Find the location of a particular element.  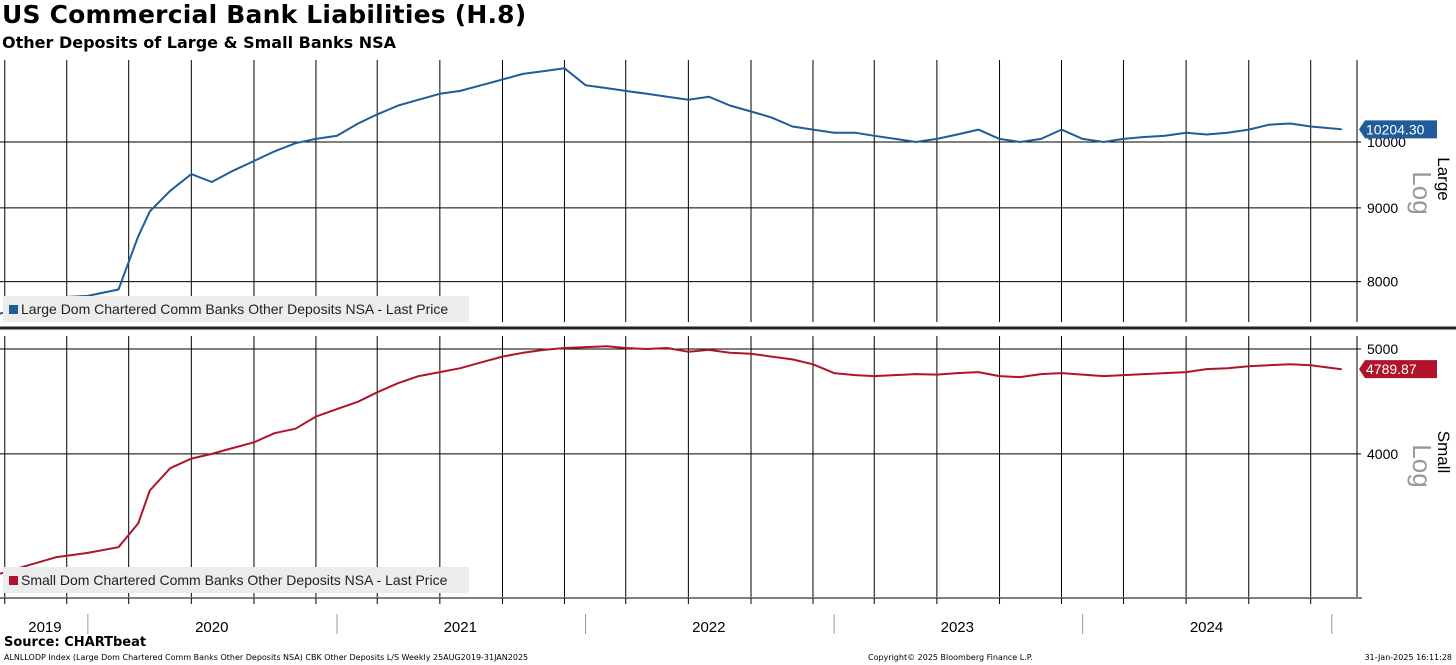

last-value-tag: 10204.30 is located at coordinates (1398, 129).